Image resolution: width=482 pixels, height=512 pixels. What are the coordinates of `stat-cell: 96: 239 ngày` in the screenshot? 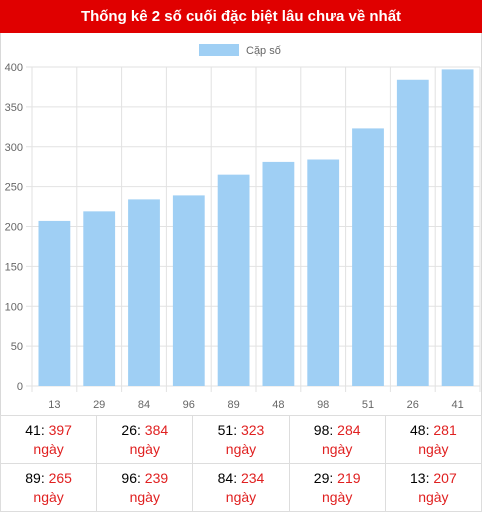 It's located at (145, 487).